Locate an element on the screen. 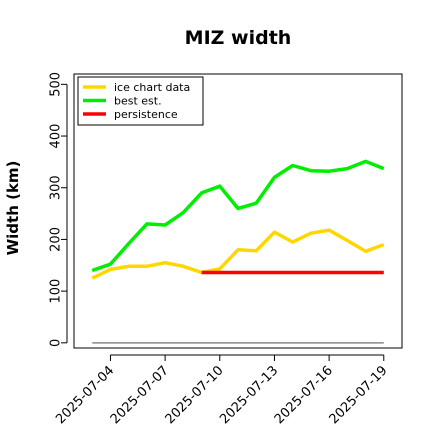 The image size is (440, 440). y-tick-label: 100 is located at coordinates (56, 291).